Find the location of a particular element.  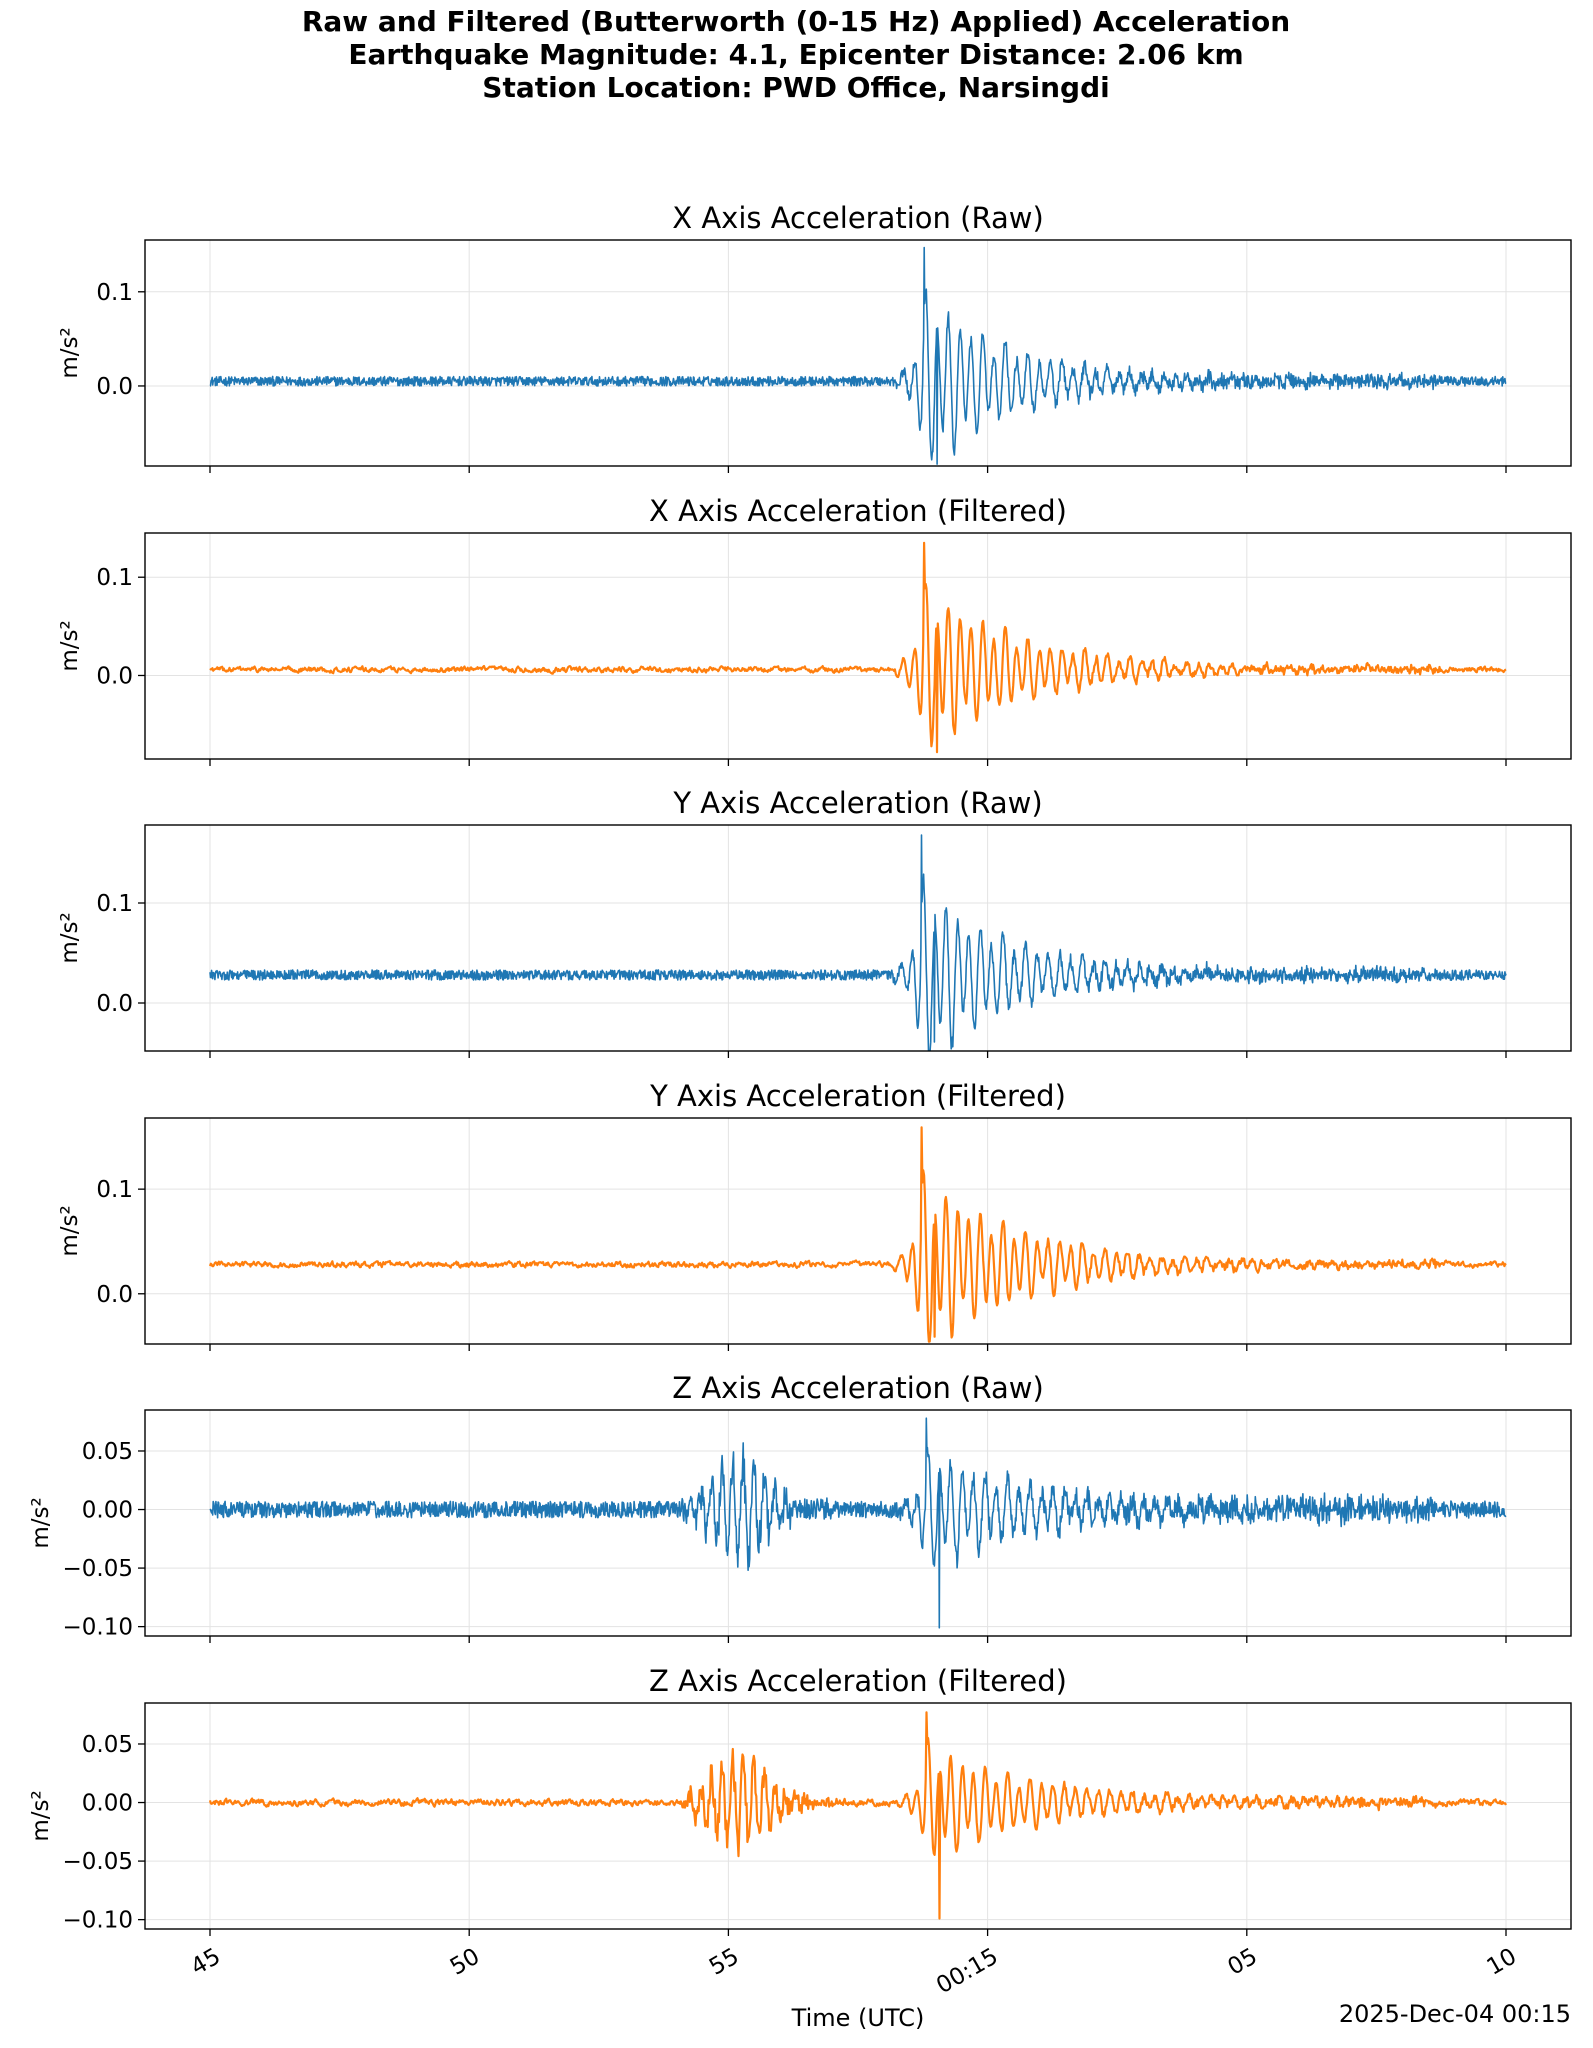

subplot-title: X Axis Acceleration (Filtered) is located at coordinates (858, 511).